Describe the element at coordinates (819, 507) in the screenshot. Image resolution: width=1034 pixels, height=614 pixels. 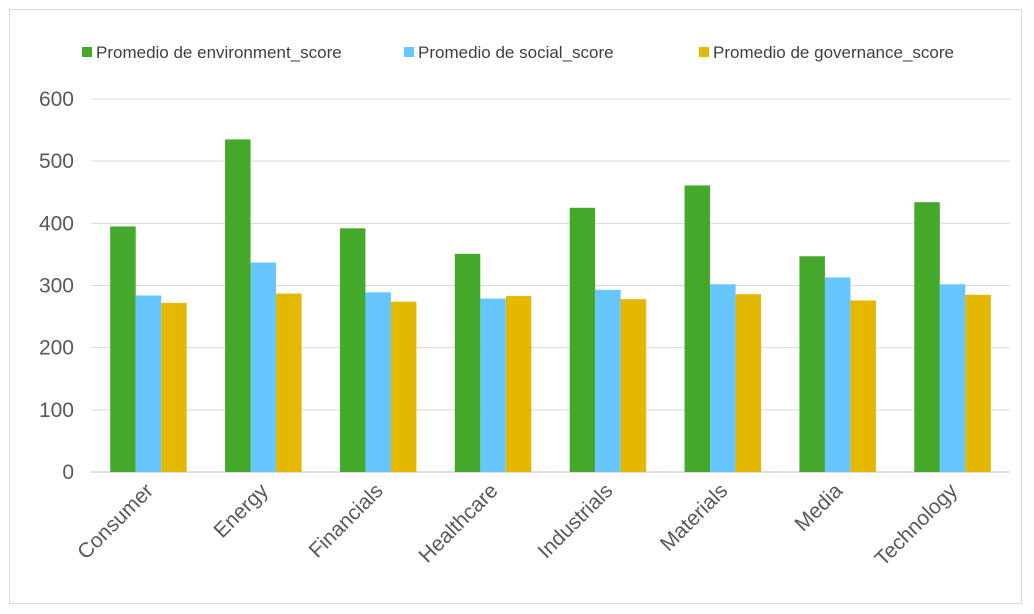
I see `x-category-label: Media` at that location.